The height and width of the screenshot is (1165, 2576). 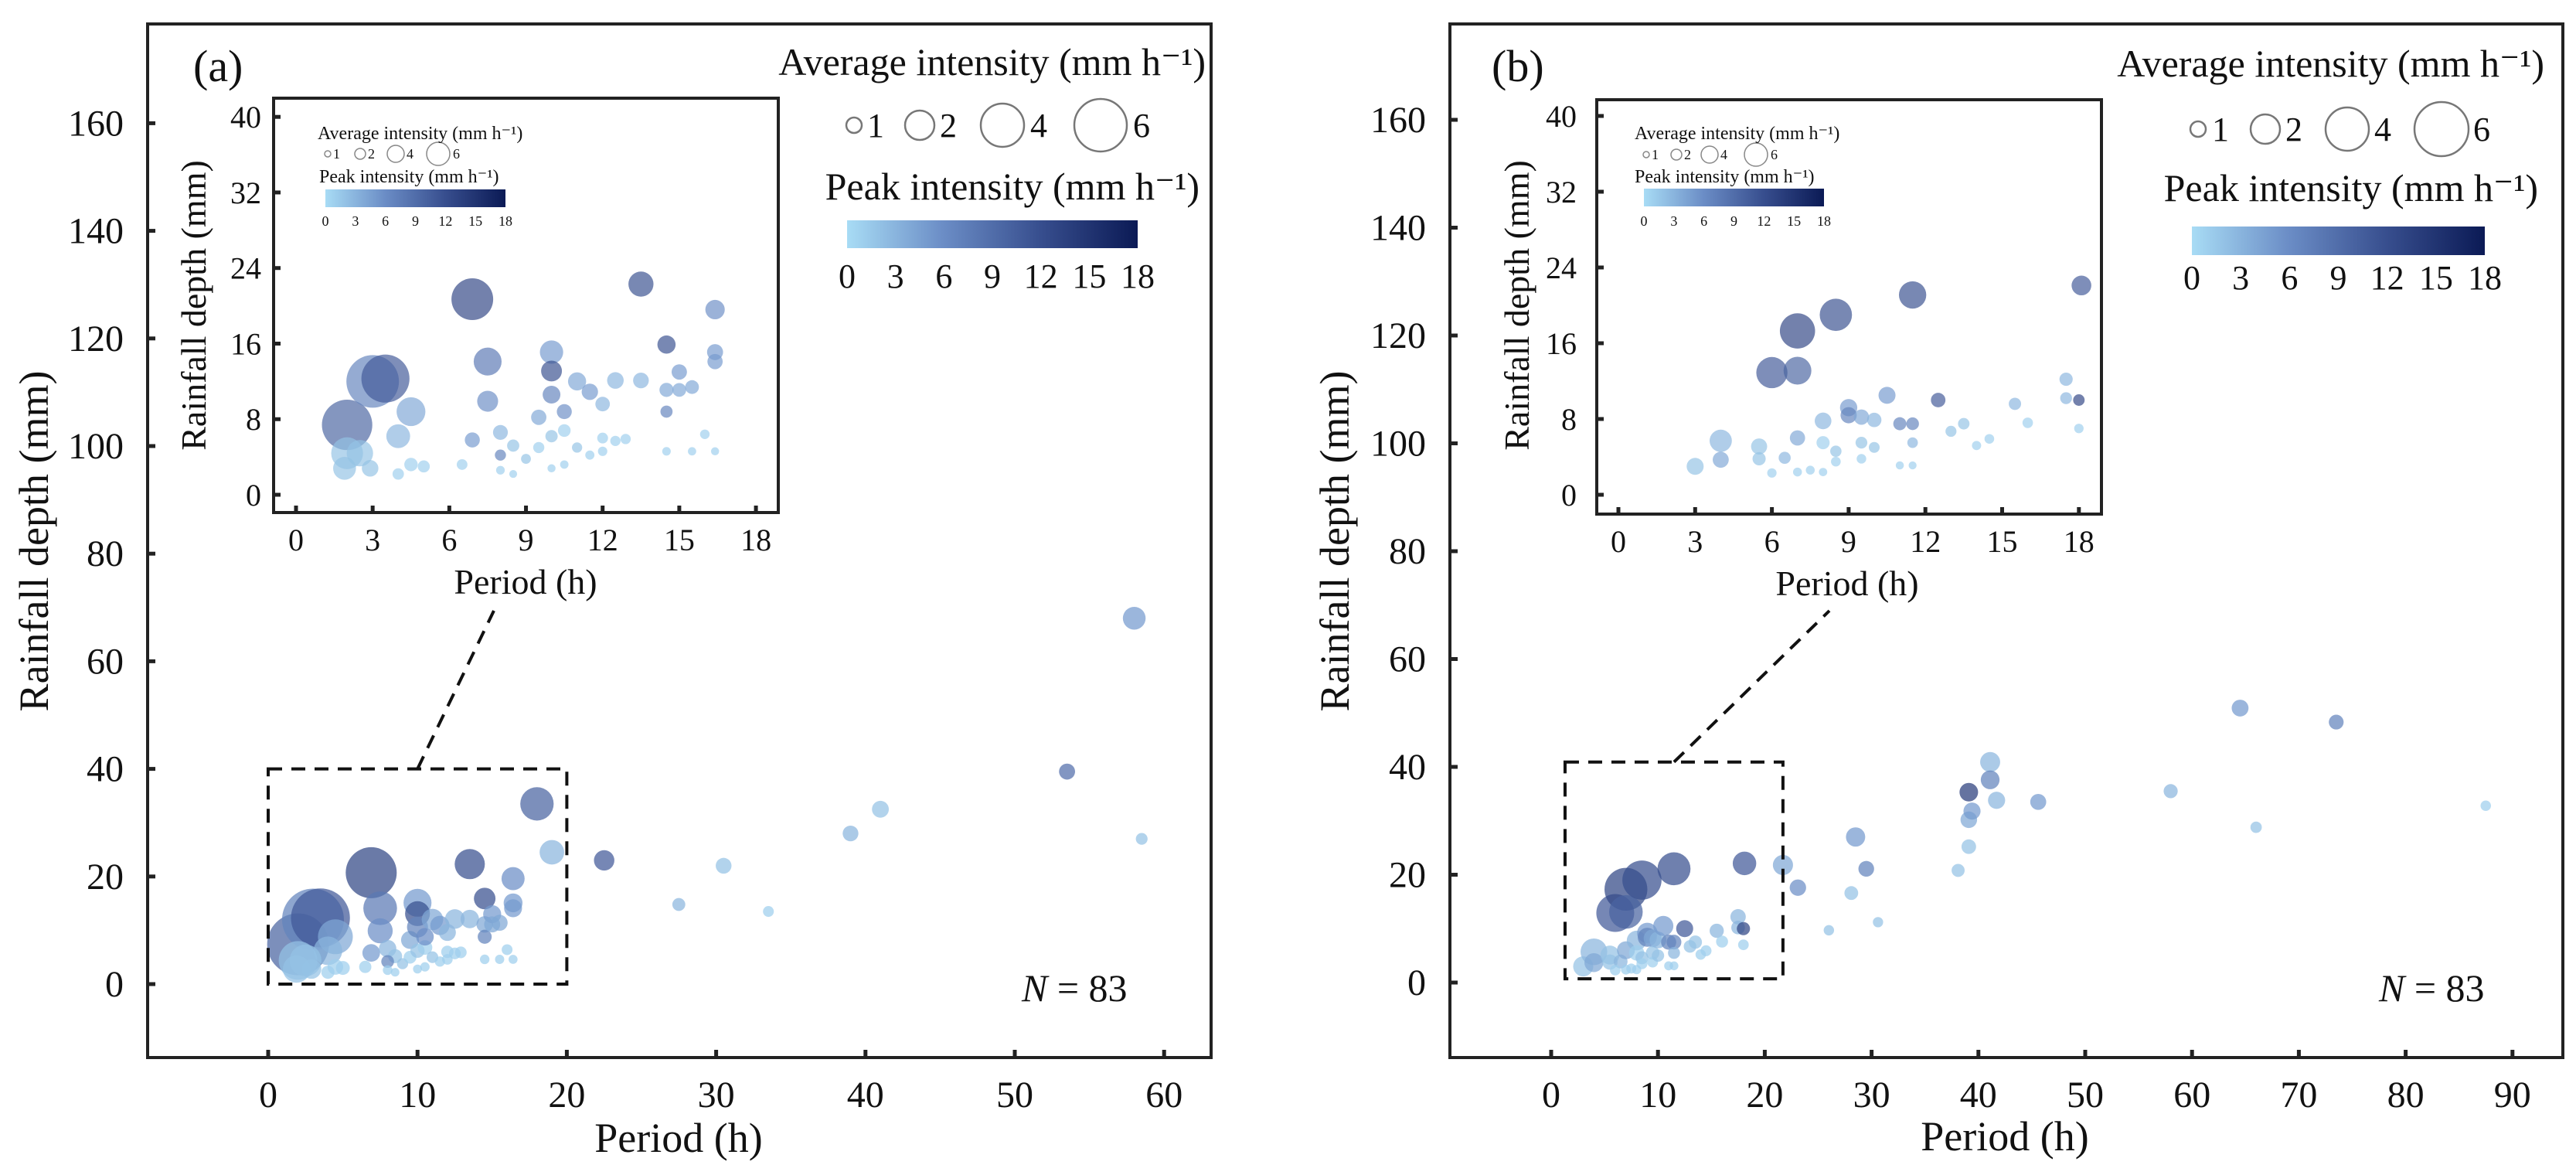 What do you see at coordinates (371, 154) in the screenshot?
I see `panel-a-inset-size-legend-label: 2` at bounding box center [371, 154].